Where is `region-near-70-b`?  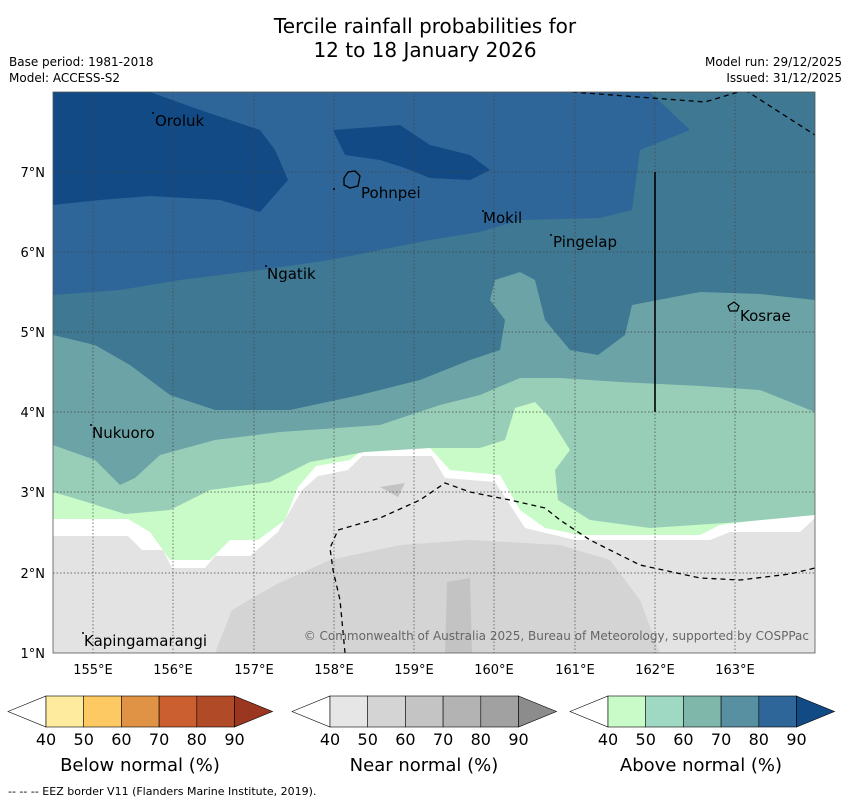
region-near-70-b is located at coordinates (392, 490).